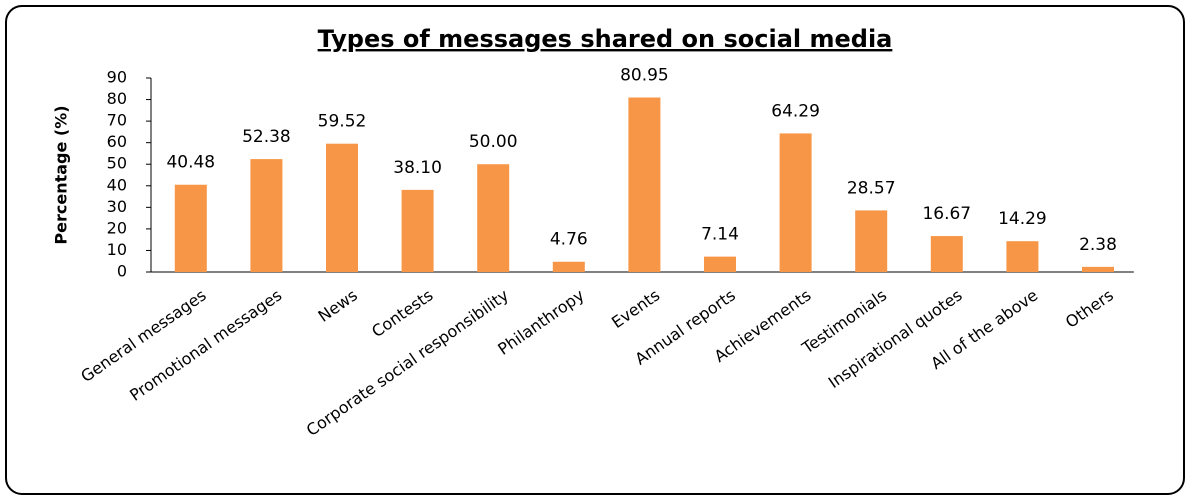 This screenshot has width=1190, height=499. I want to click on value-label: 50.00, so click(493, 142).